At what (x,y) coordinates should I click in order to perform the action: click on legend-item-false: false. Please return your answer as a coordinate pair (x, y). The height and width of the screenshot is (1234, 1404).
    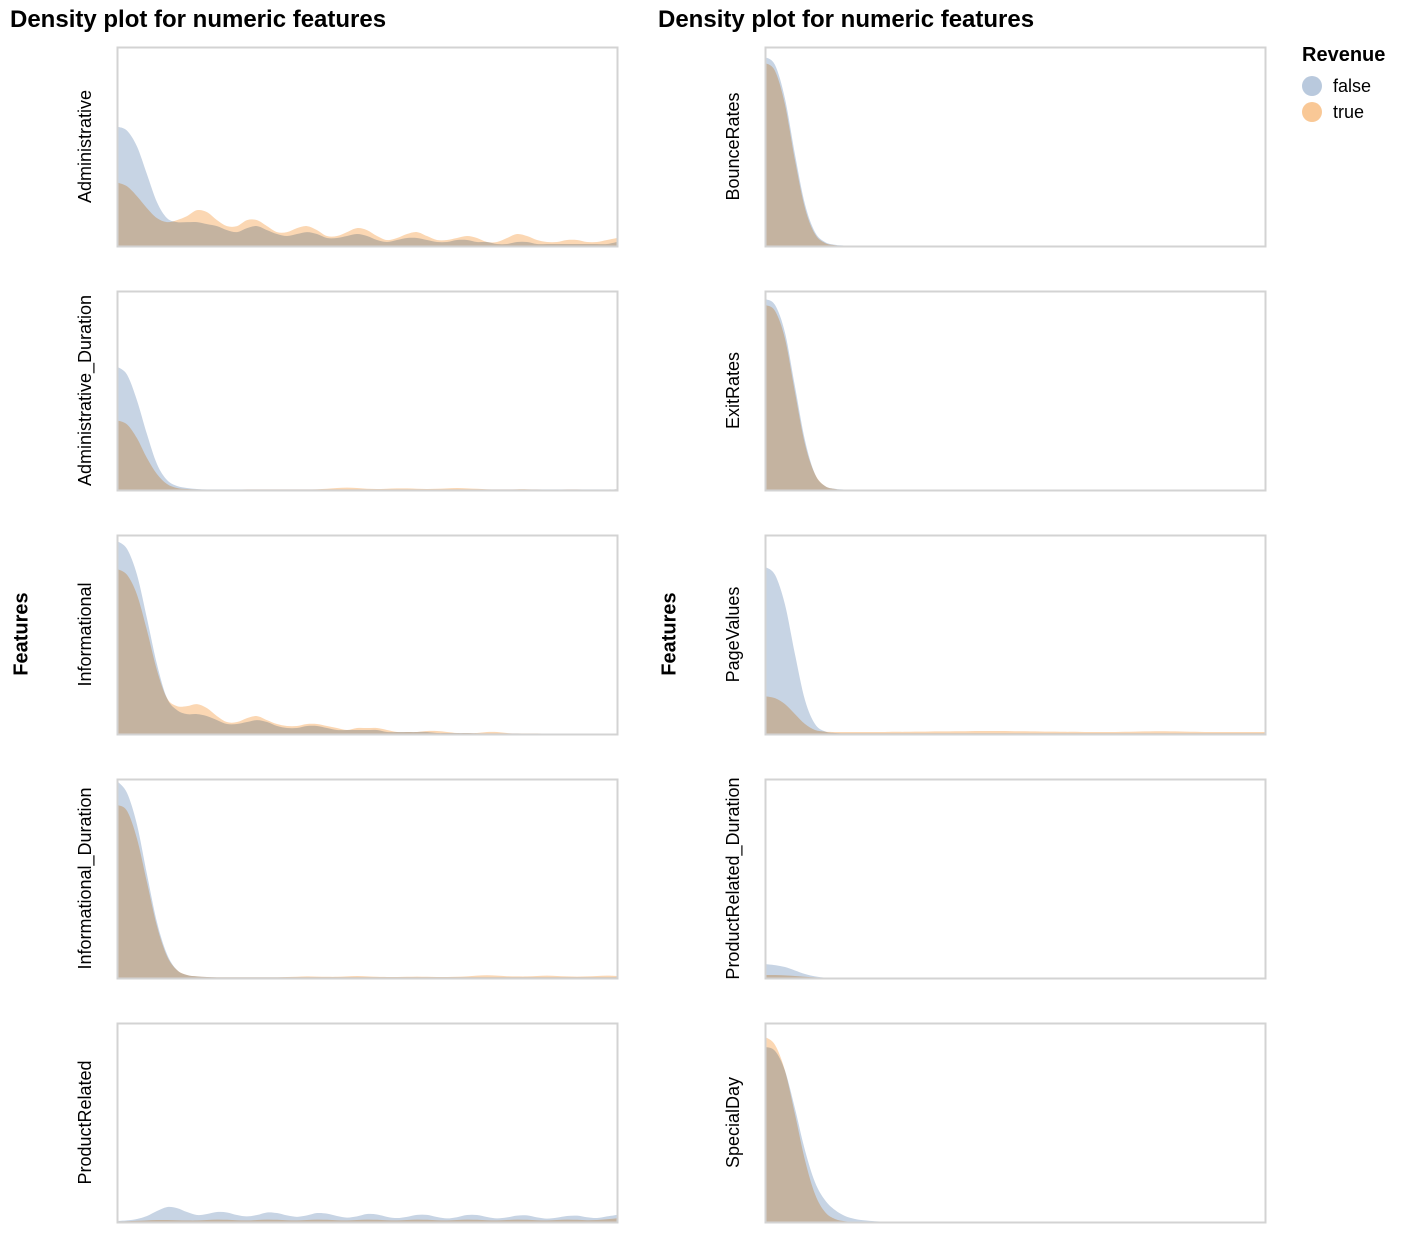
    Looking at the image, I should click on (1343, 86).